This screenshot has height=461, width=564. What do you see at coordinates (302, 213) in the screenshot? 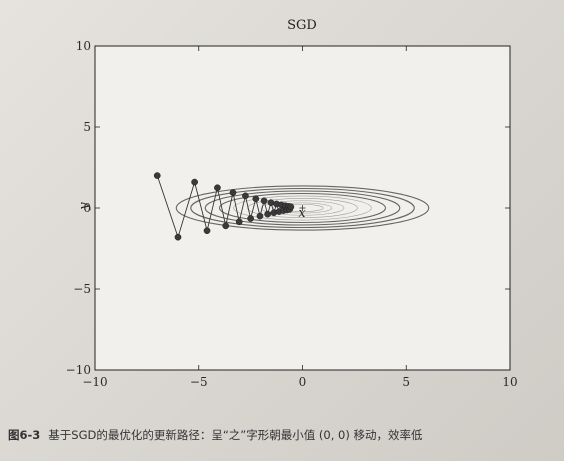
I see `x-axis-label: x` at bounding box center [302, 213].